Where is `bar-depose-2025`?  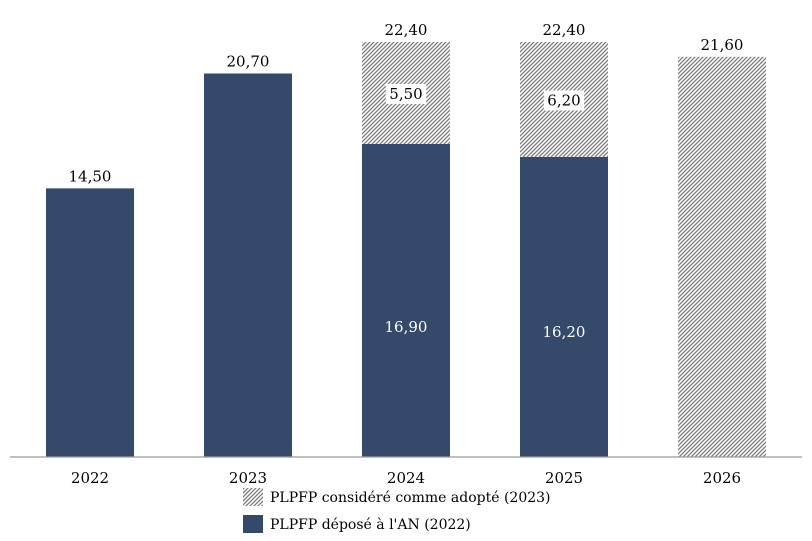
bar-depose-2025 is located at coordinates (564, 306).